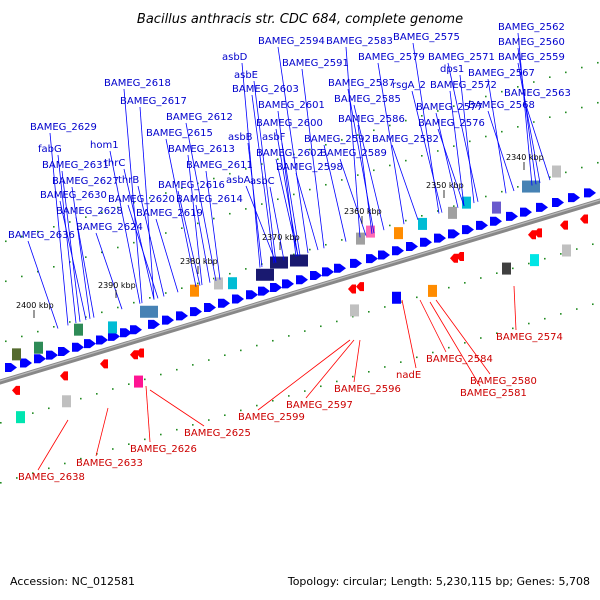 Image resolution: width=600 pixels, height=600 pixels. Describe the element at coordinates (315, 63) in the screenshot. I see `gene-label-top: BAMEG_2591` at that location.